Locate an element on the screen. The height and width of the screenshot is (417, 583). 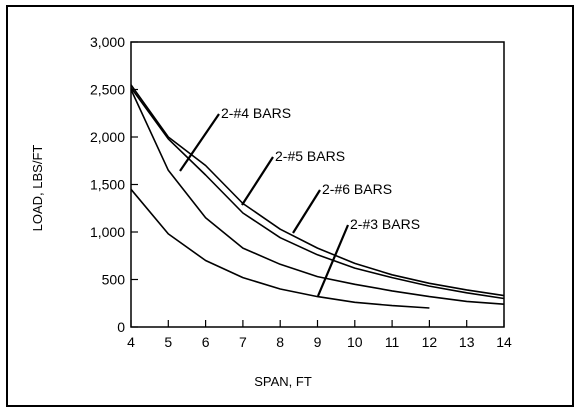
series-label-2-3: 2-#3 BARS is located at coordinates (385, 224).